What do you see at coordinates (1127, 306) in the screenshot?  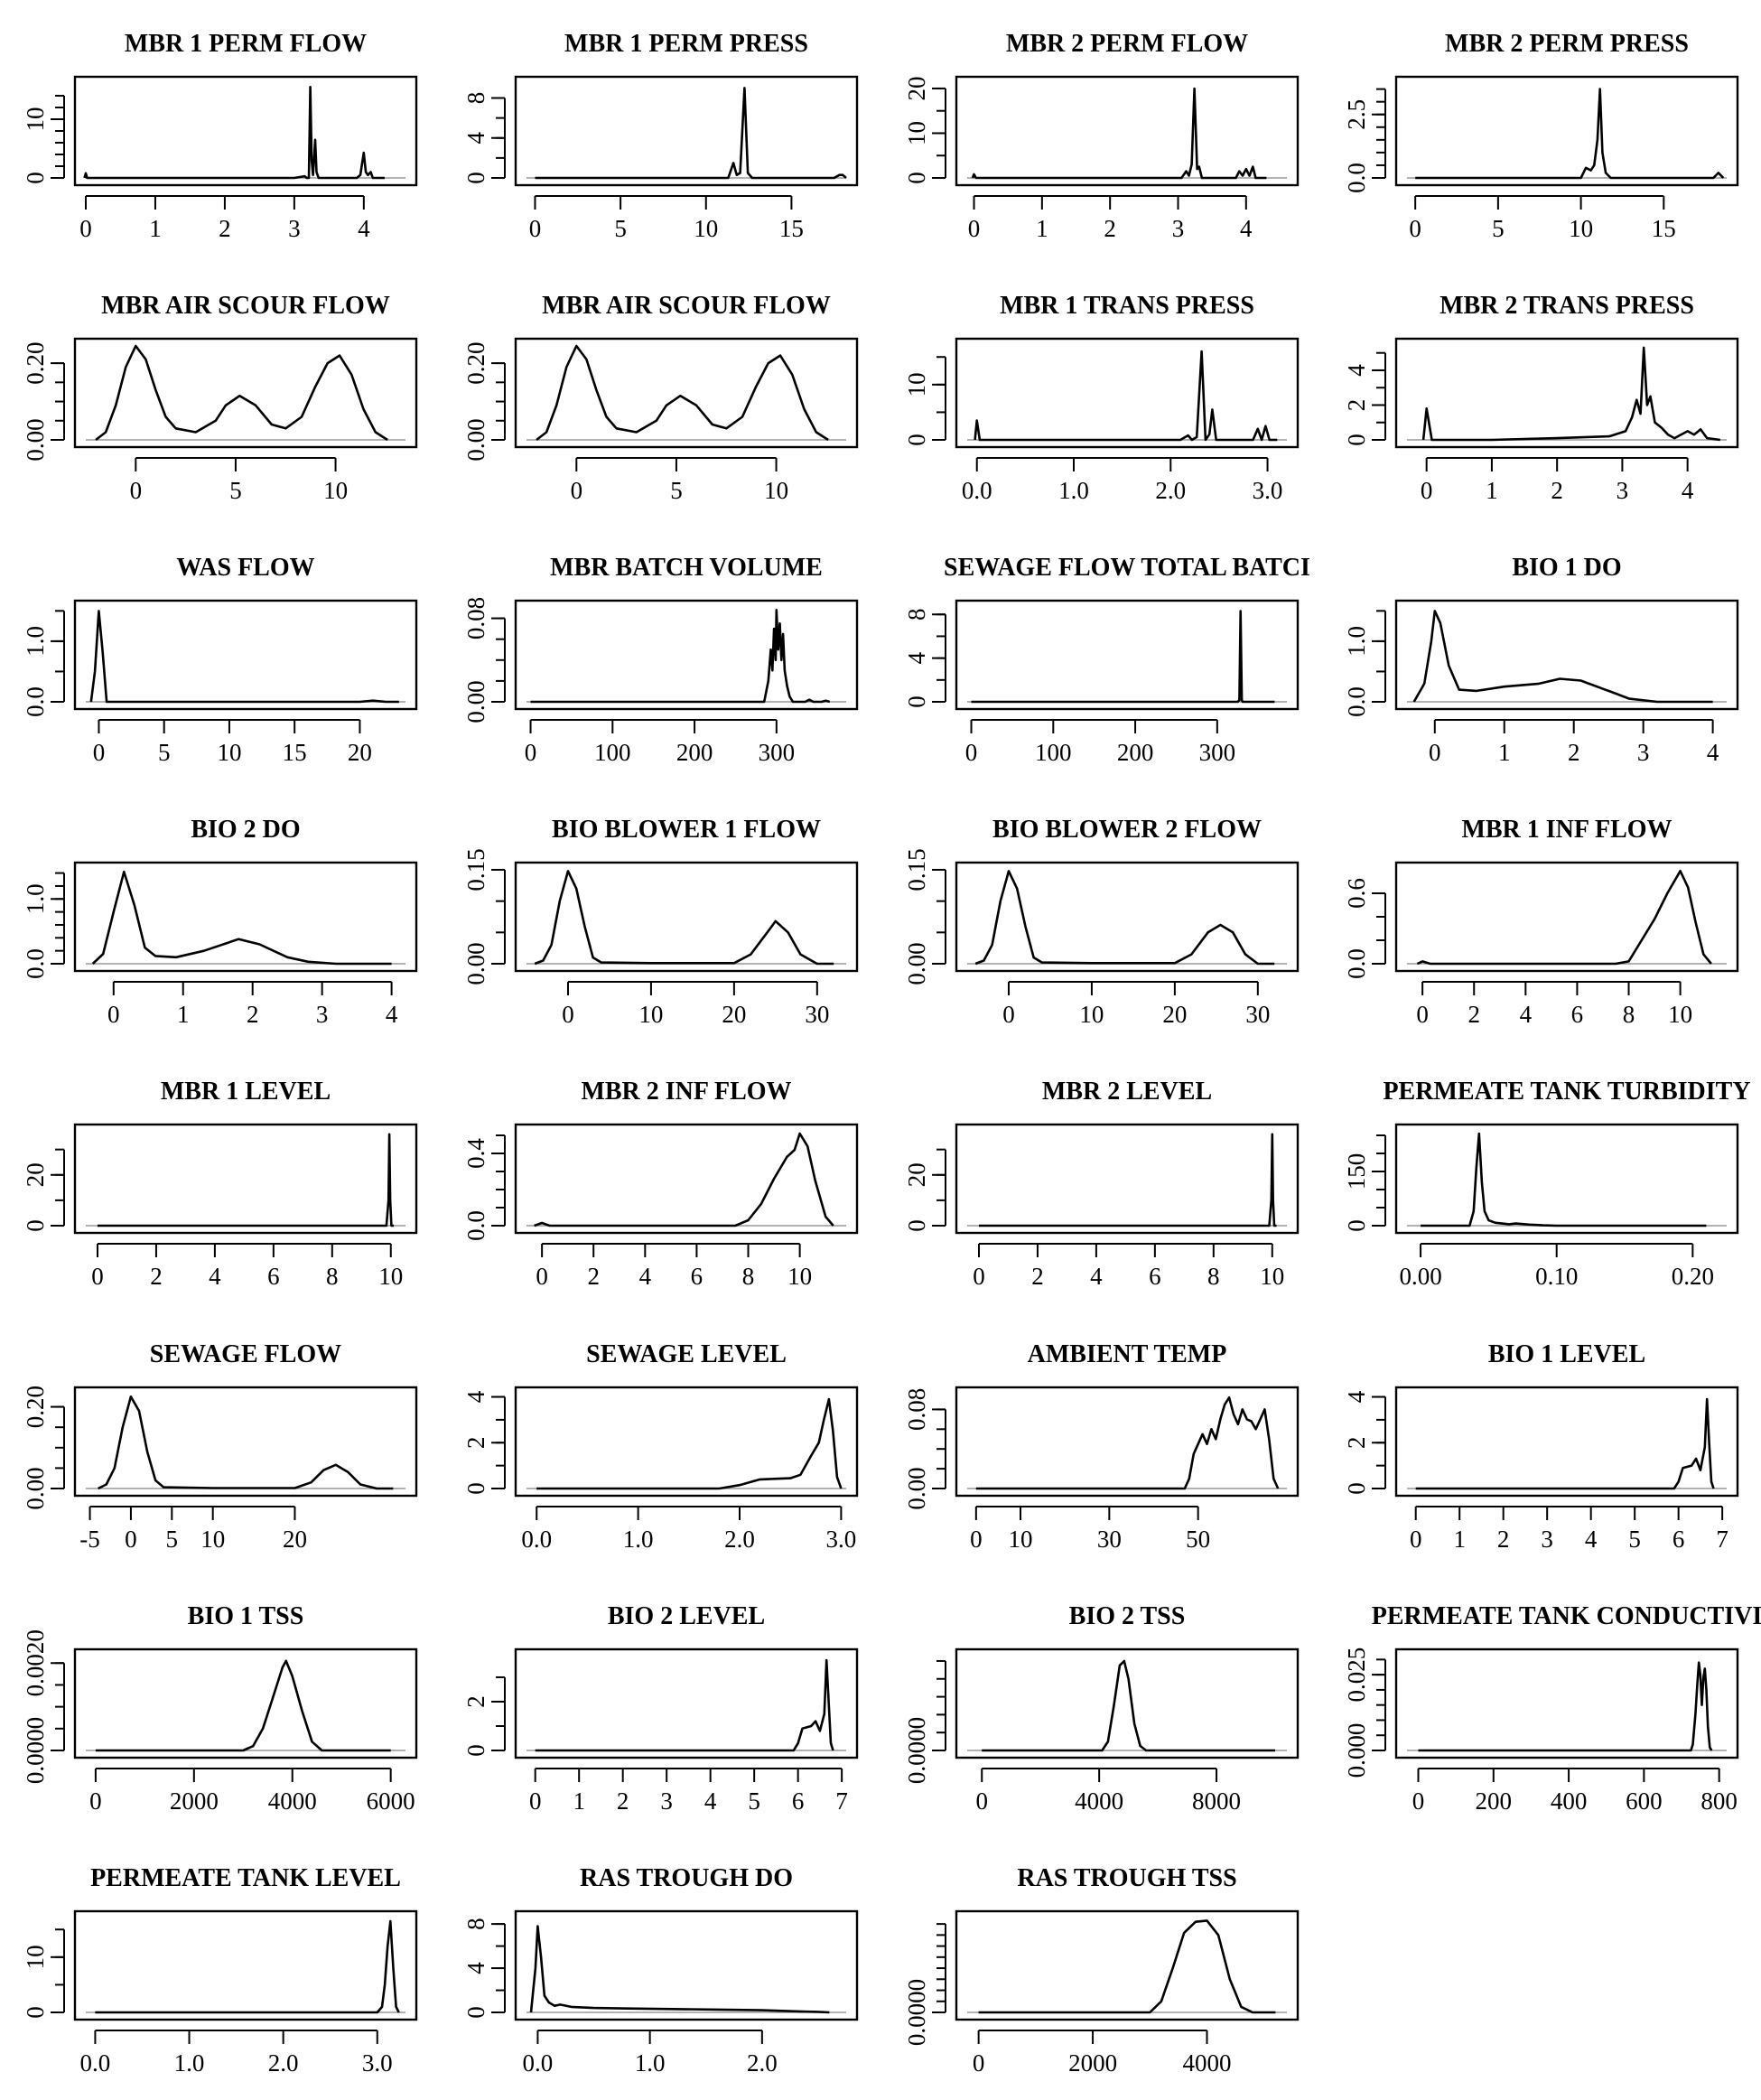 I see `panel-title: MBR 1 TRANS PRESS` at bounding box center [1127, 306].